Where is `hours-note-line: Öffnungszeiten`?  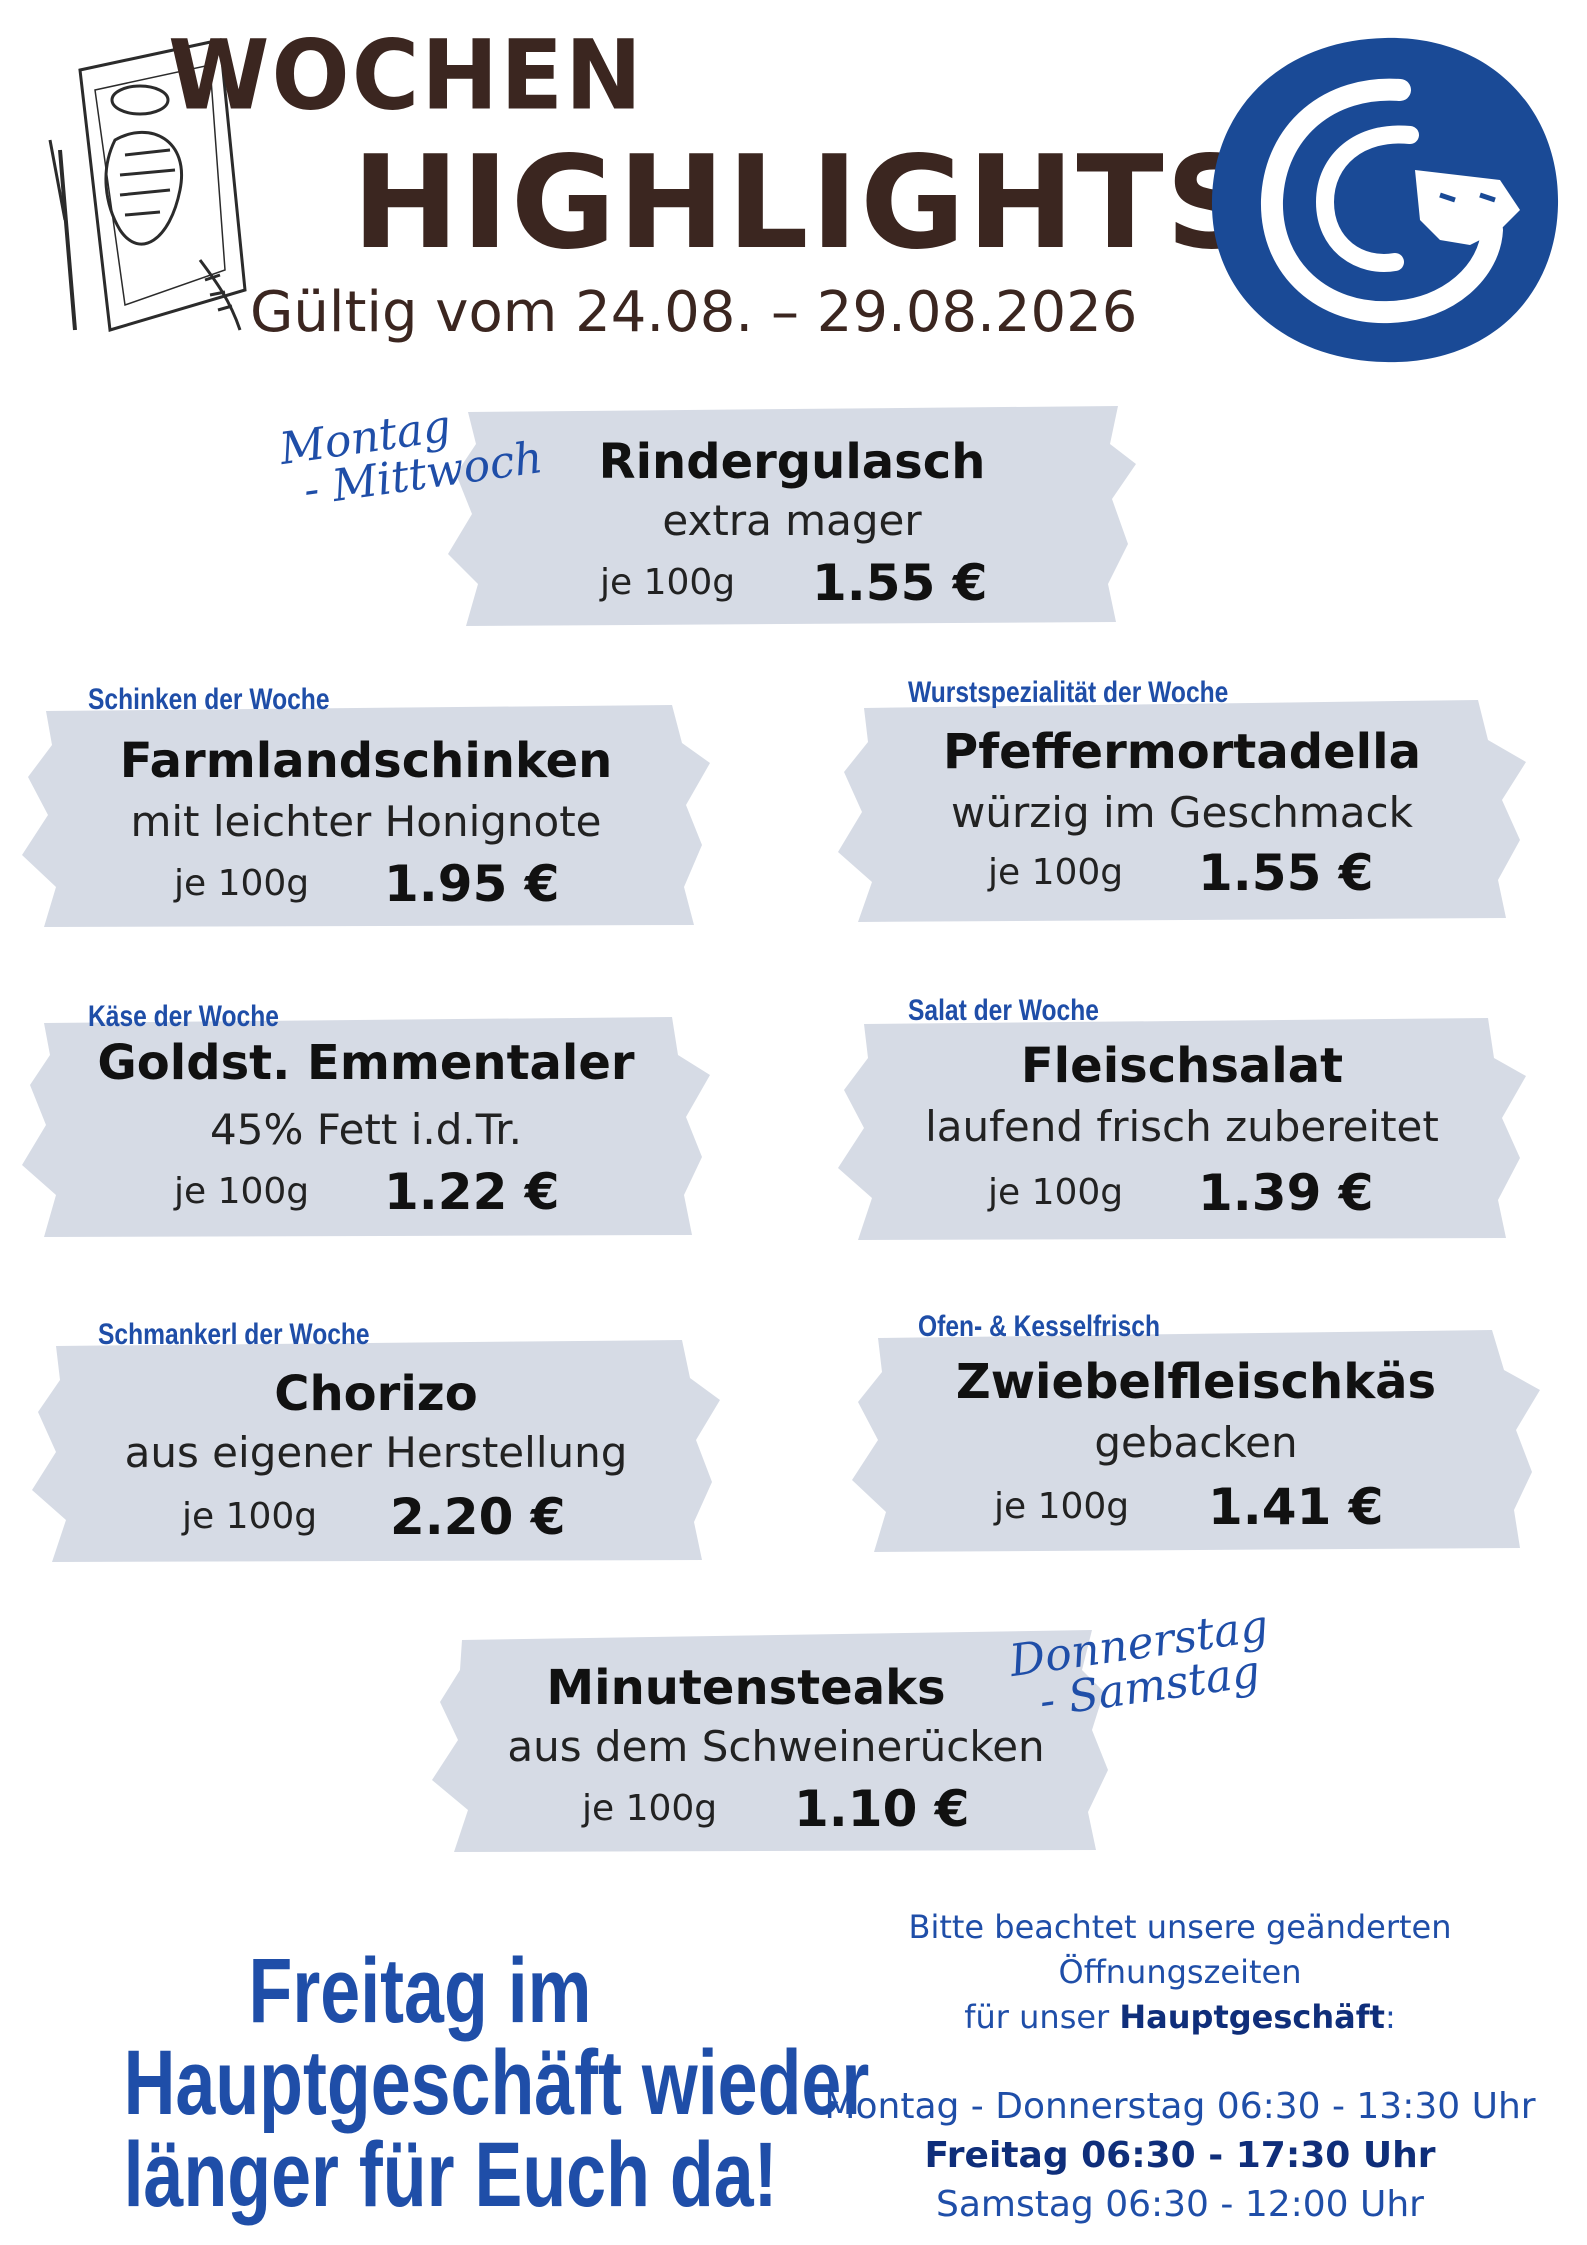 hours-note-line: Öffnungszeiten is located at coordinates (1180, 1971).